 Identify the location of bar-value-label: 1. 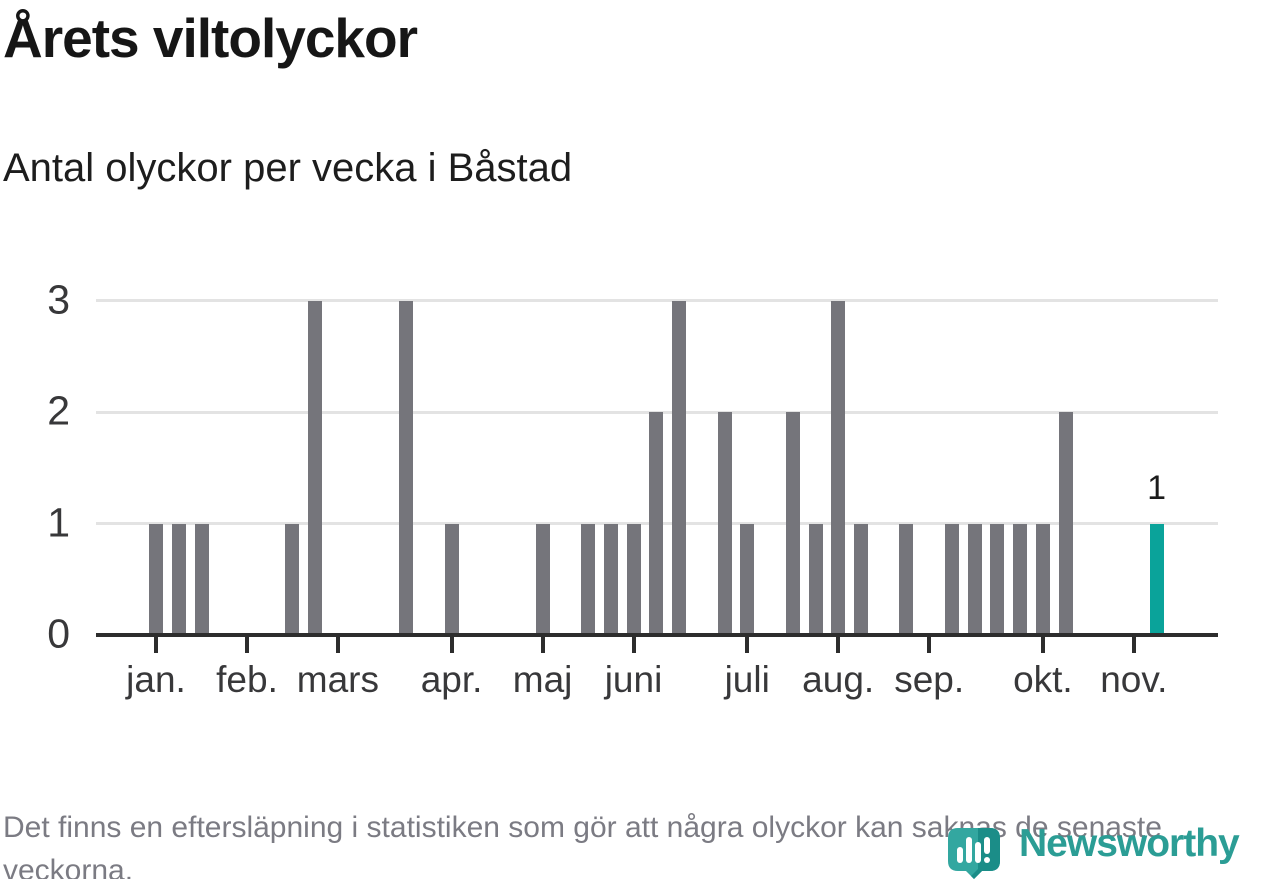
(1157, 488).